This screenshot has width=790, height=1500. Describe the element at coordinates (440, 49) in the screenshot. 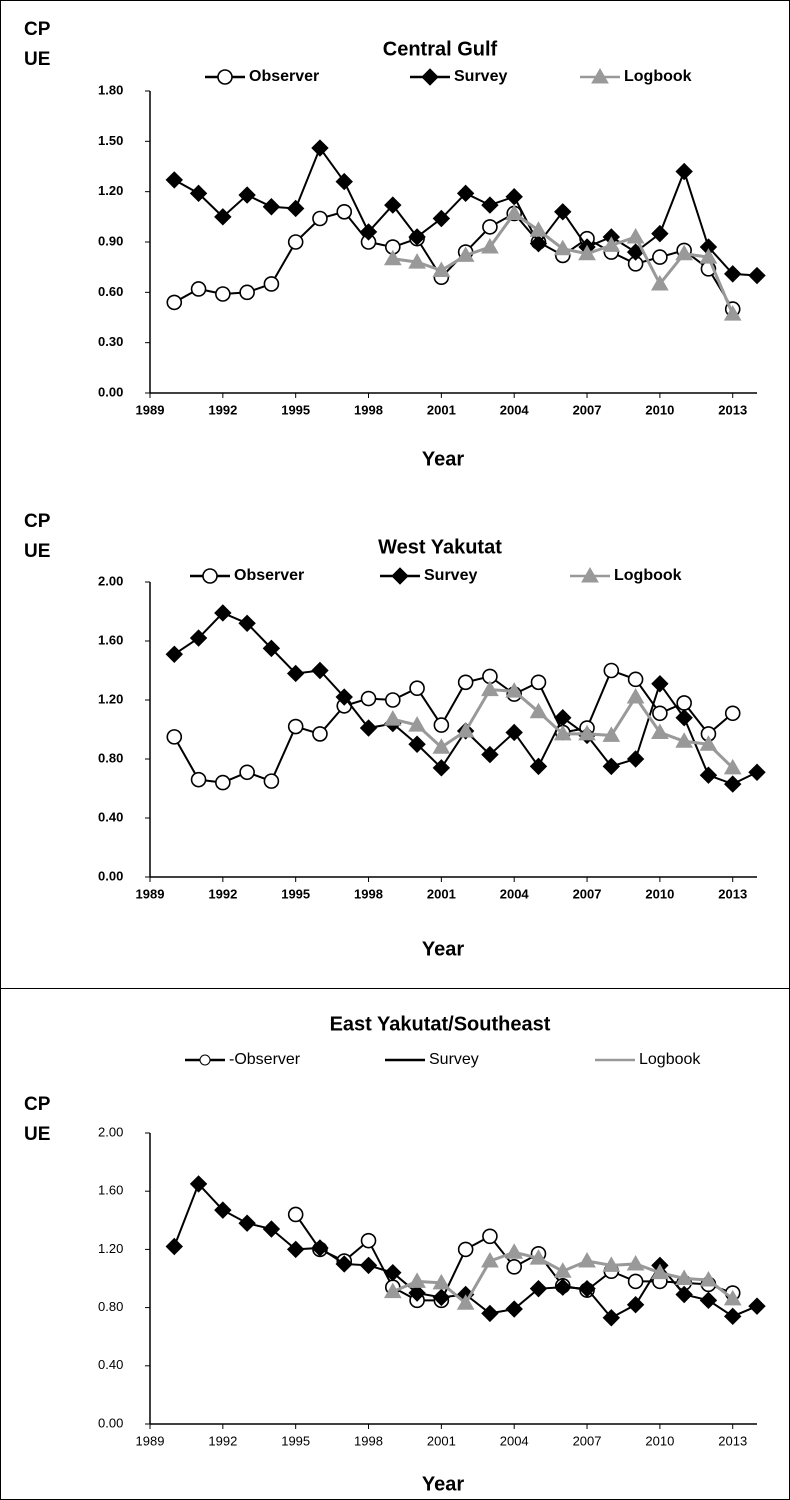

I see `chart-title: Central Gulf` at that location.